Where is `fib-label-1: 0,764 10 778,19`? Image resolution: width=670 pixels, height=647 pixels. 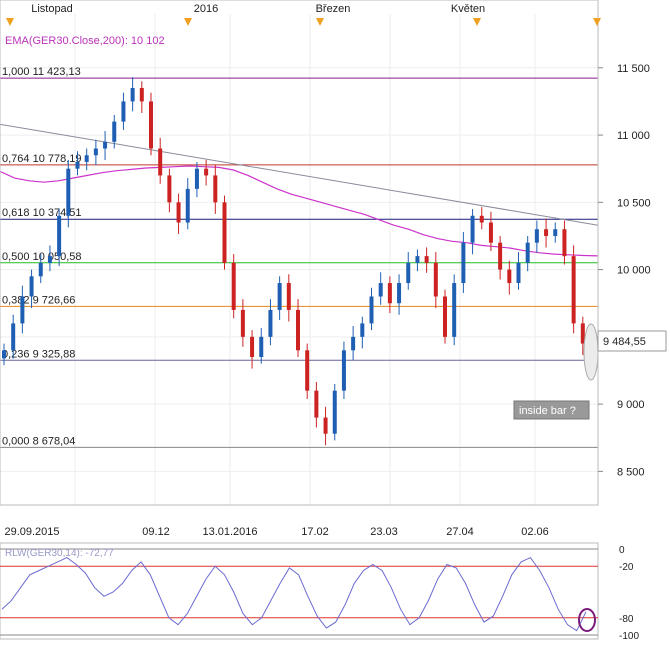 fib-label-1: 0,764 10 778,19 is located at coordinates (42, 159).